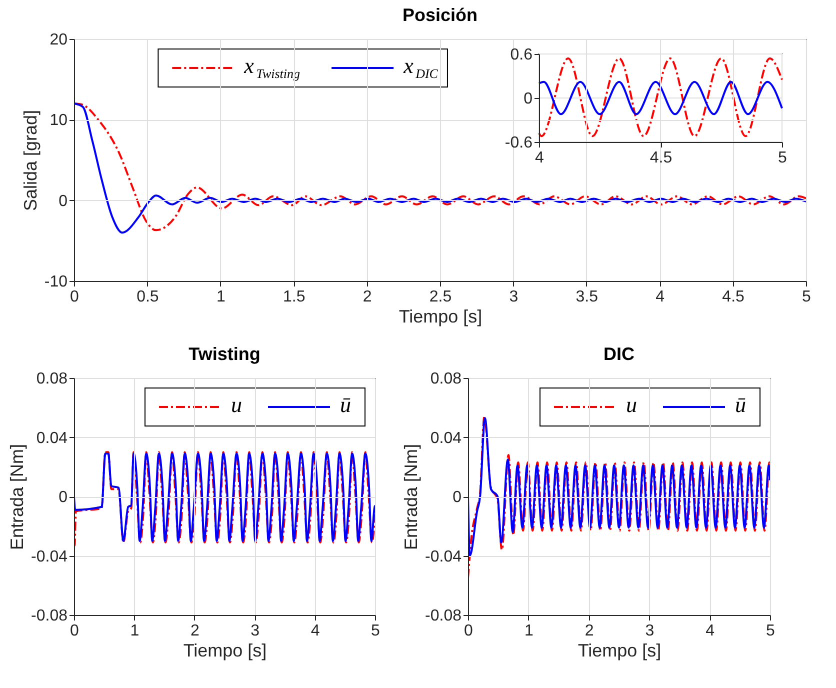 This screenshot has width=836, height=688. What do you see at coordinates (587, 297) in the screenshot?
I see `x-tick-label: 3.5` at bounding box center [587, 297].